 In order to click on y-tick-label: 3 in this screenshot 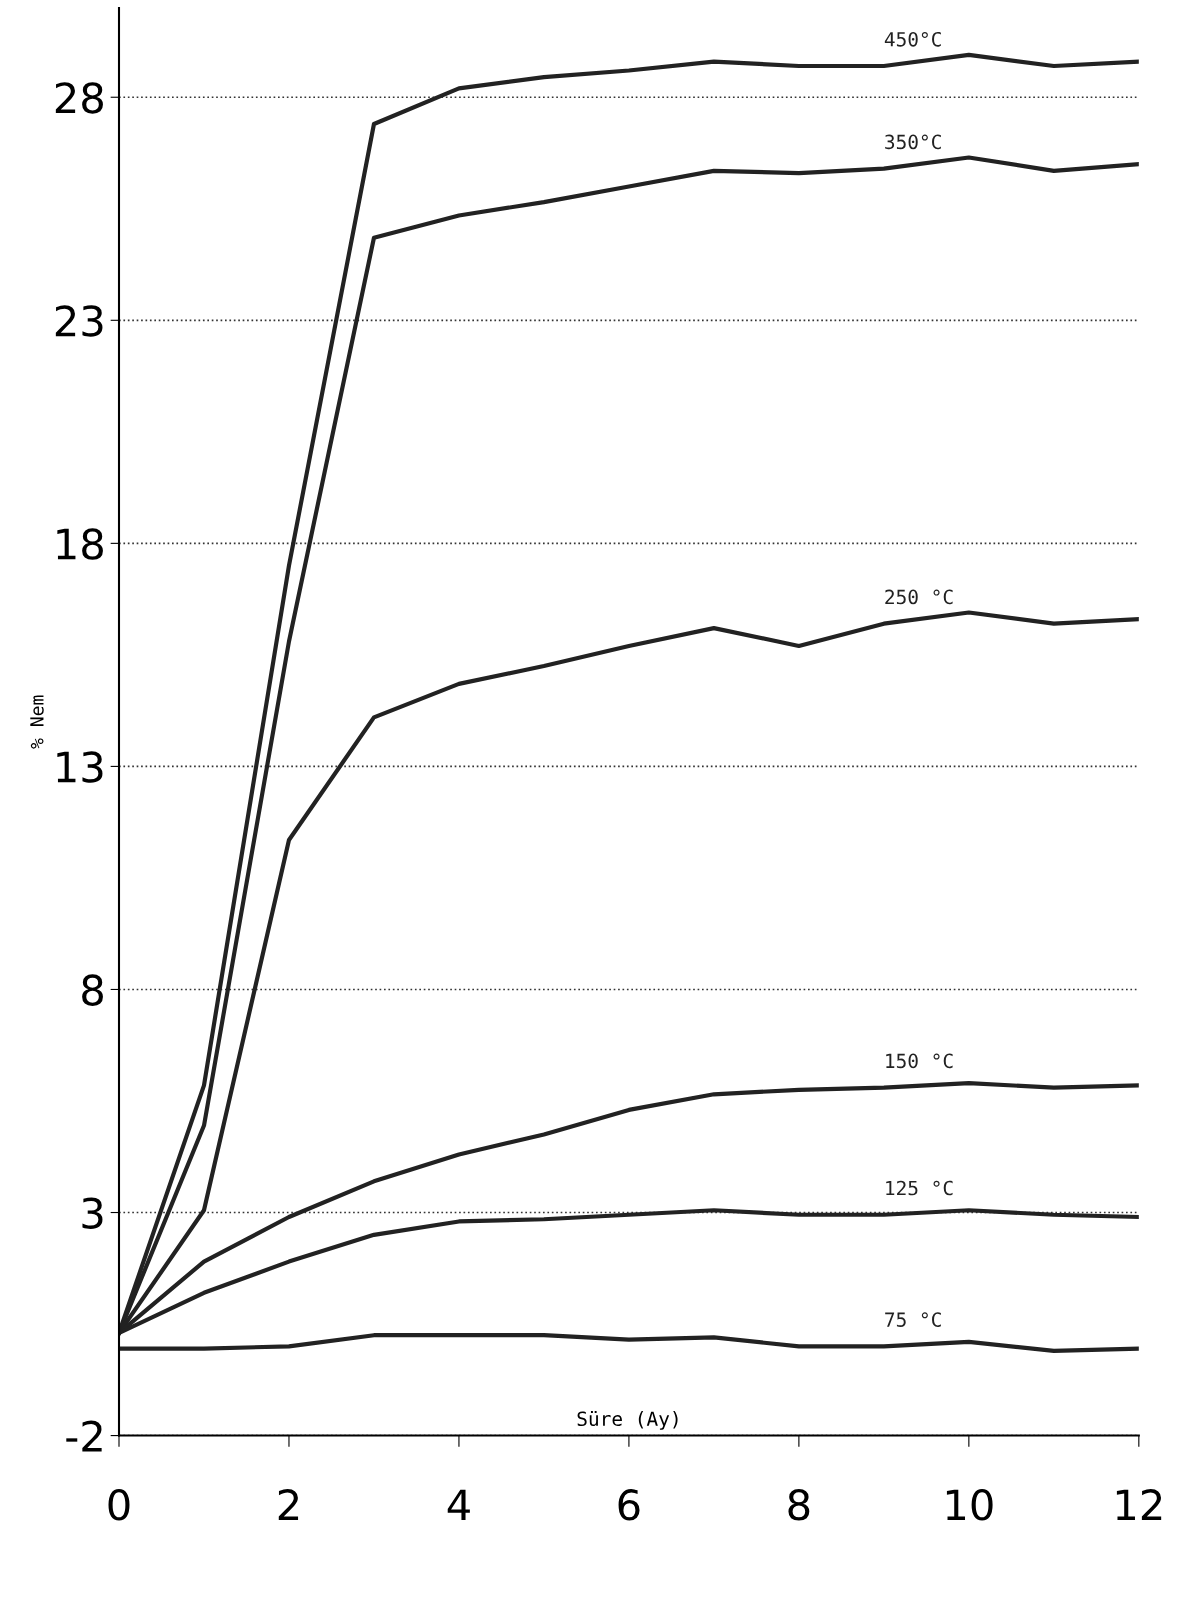, I will do `click(92, 1213)`.